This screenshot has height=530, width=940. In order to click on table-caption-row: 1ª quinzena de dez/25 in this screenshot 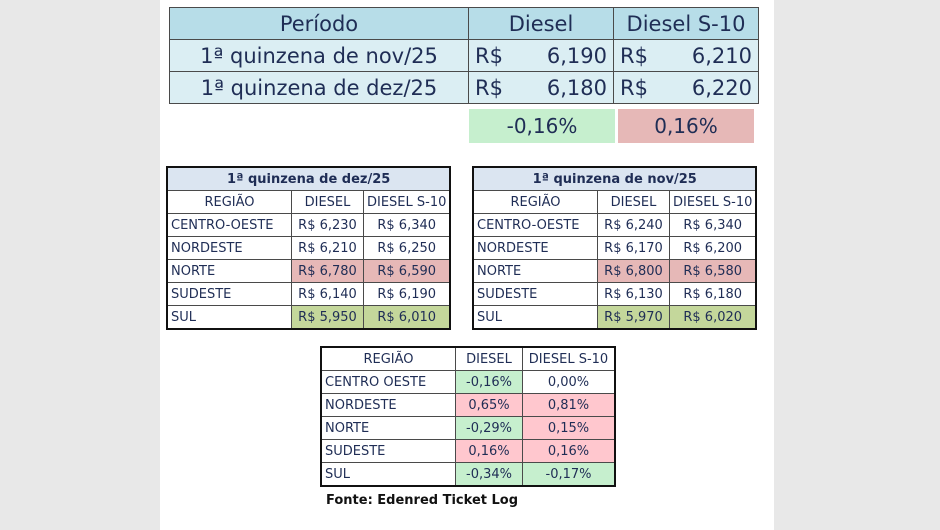, I will do `click(308, 178)`.